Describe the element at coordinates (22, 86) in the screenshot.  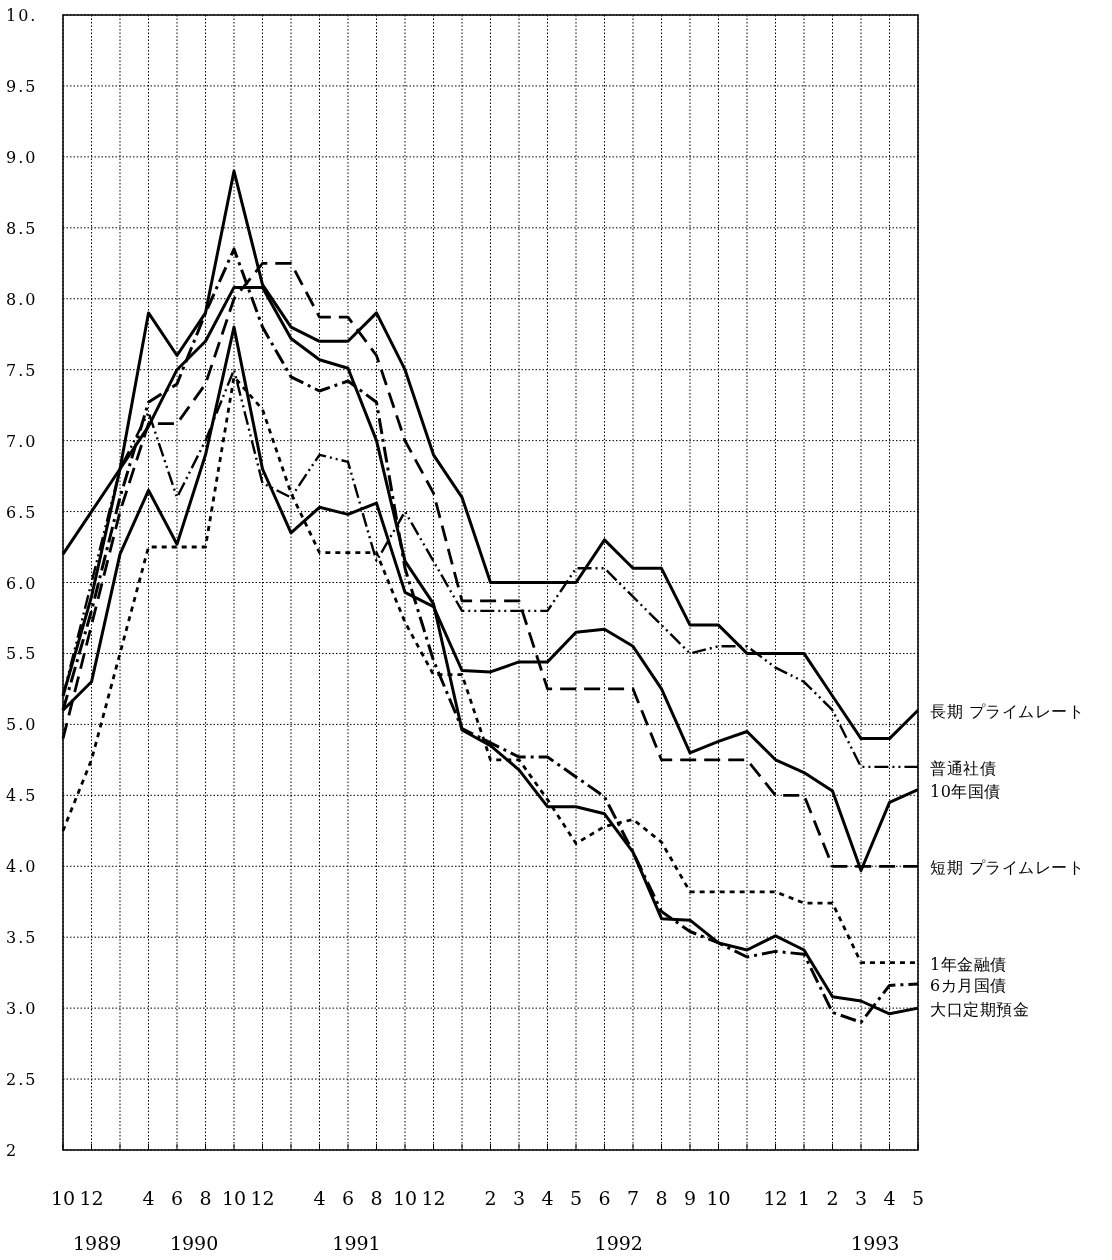
I see `y-tick-label: 9.5` at that location.